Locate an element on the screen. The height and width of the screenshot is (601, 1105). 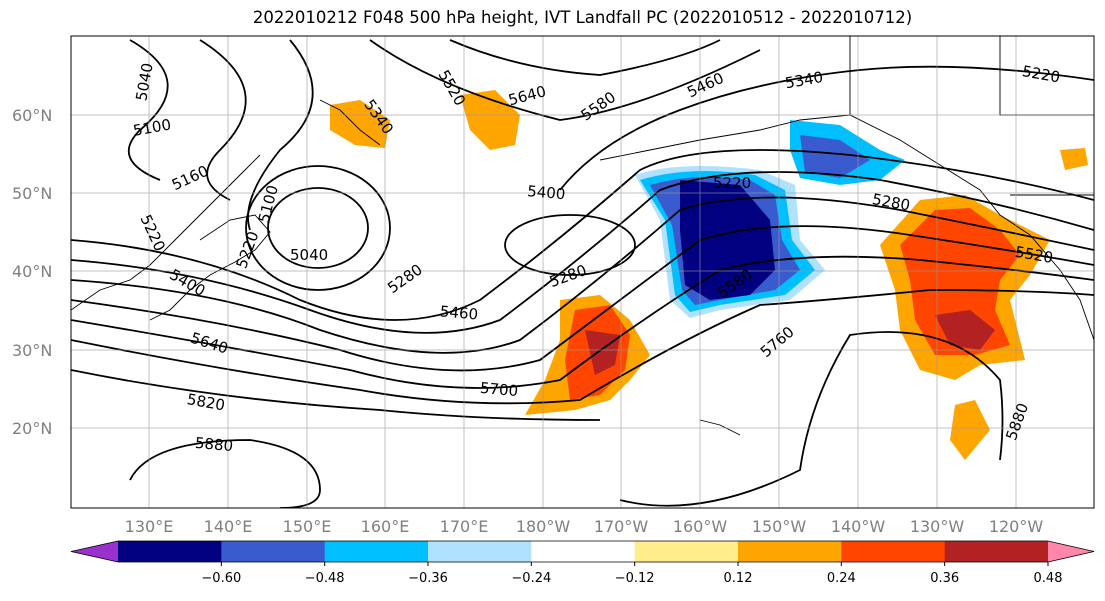
lon-label: 130°E is located at coordinates (149, 526).